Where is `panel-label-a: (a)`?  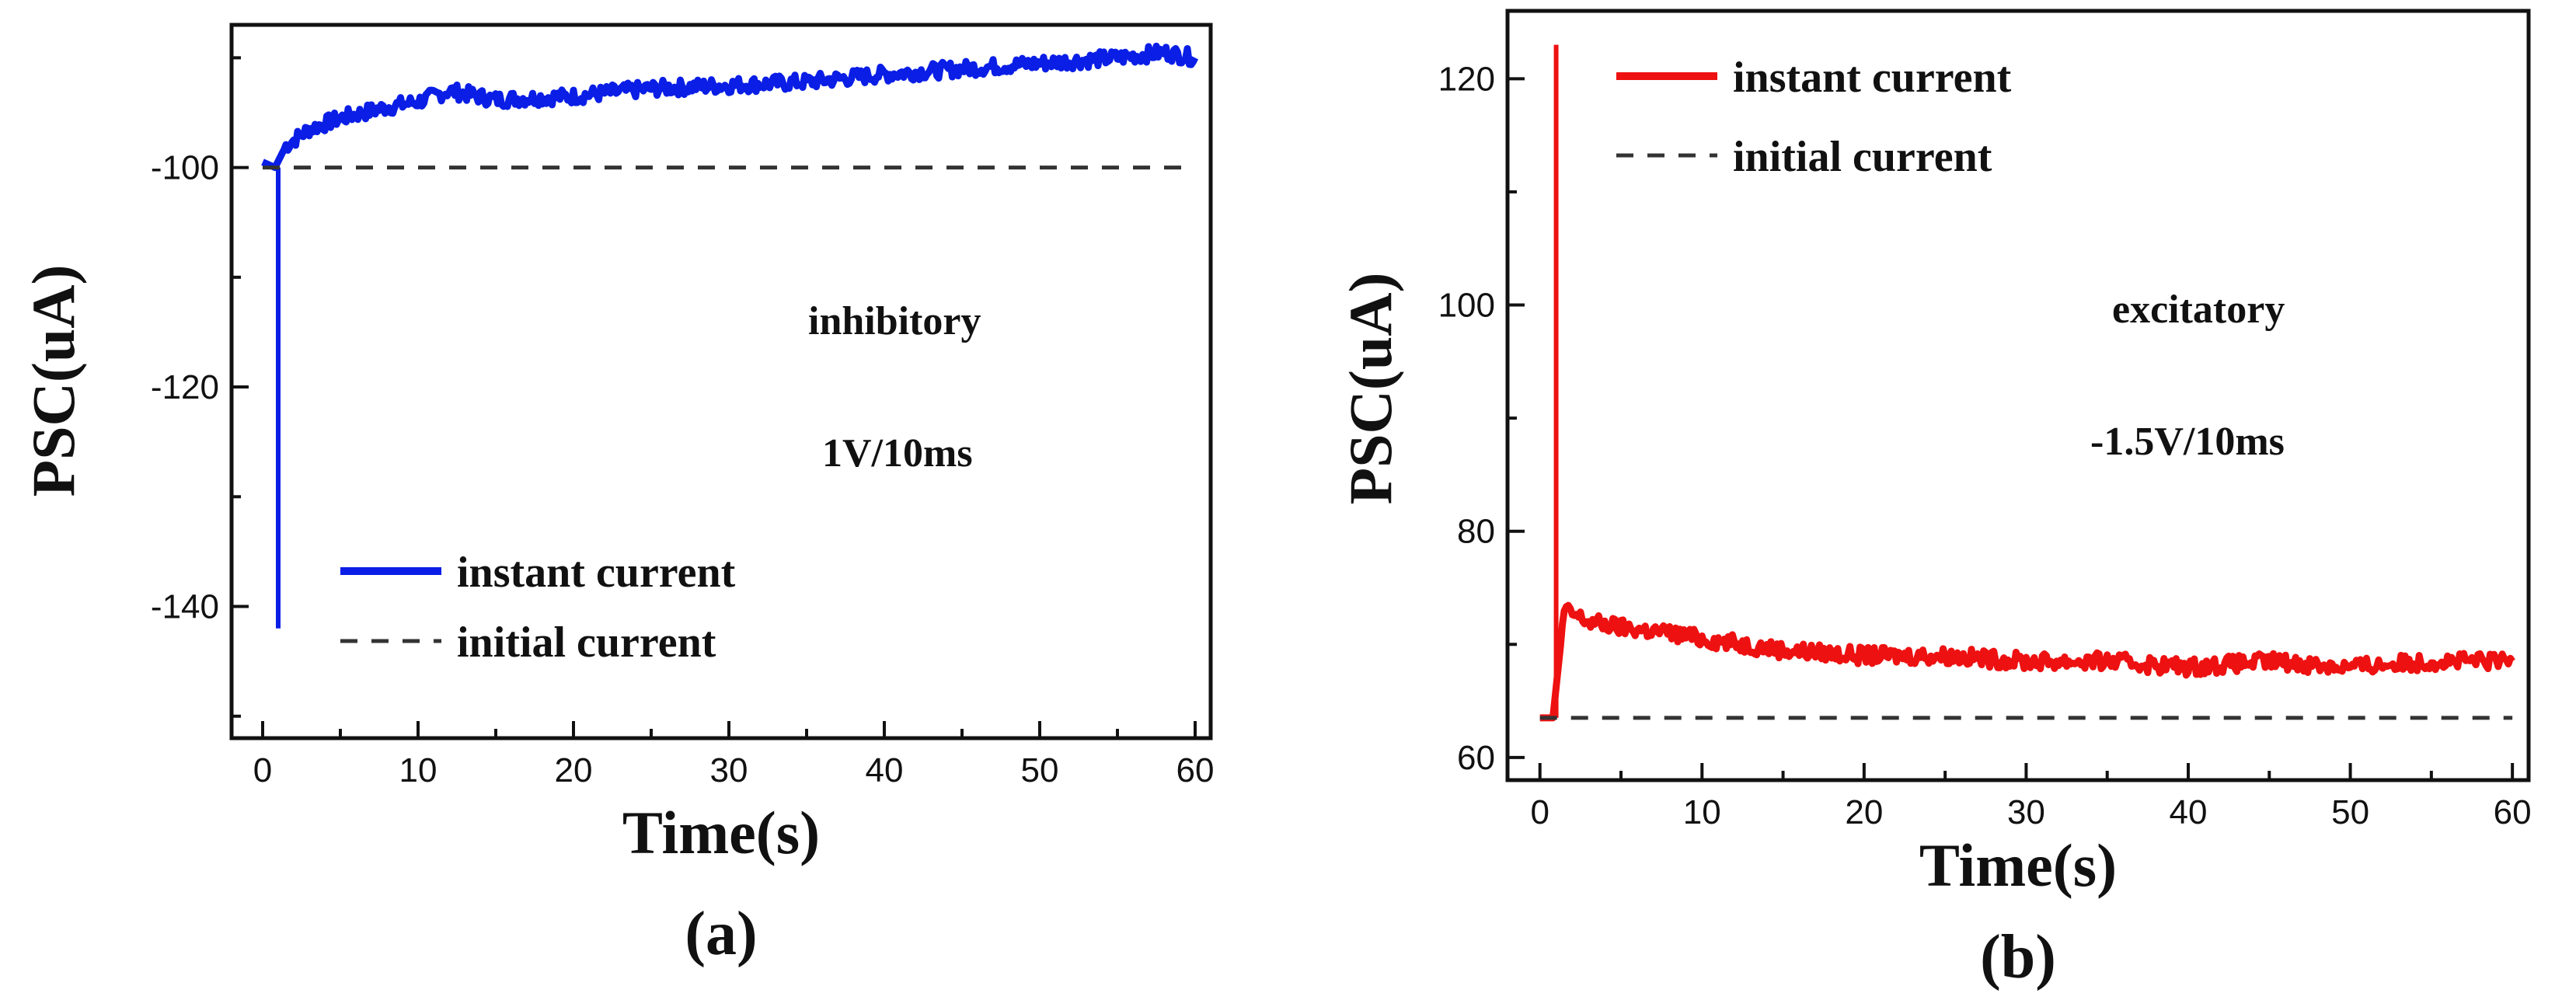 panel-label-a: (a) is located at coordinates (721, 934).